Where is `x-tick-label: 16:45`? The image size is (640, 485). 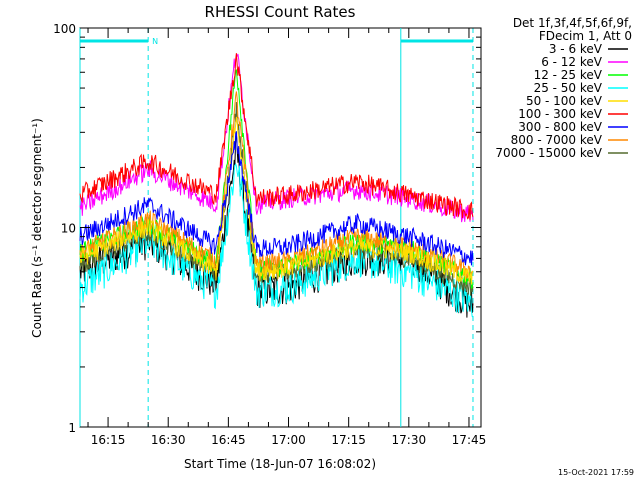
x-tick-label: 16:45 is located at coordinates (228, 440).